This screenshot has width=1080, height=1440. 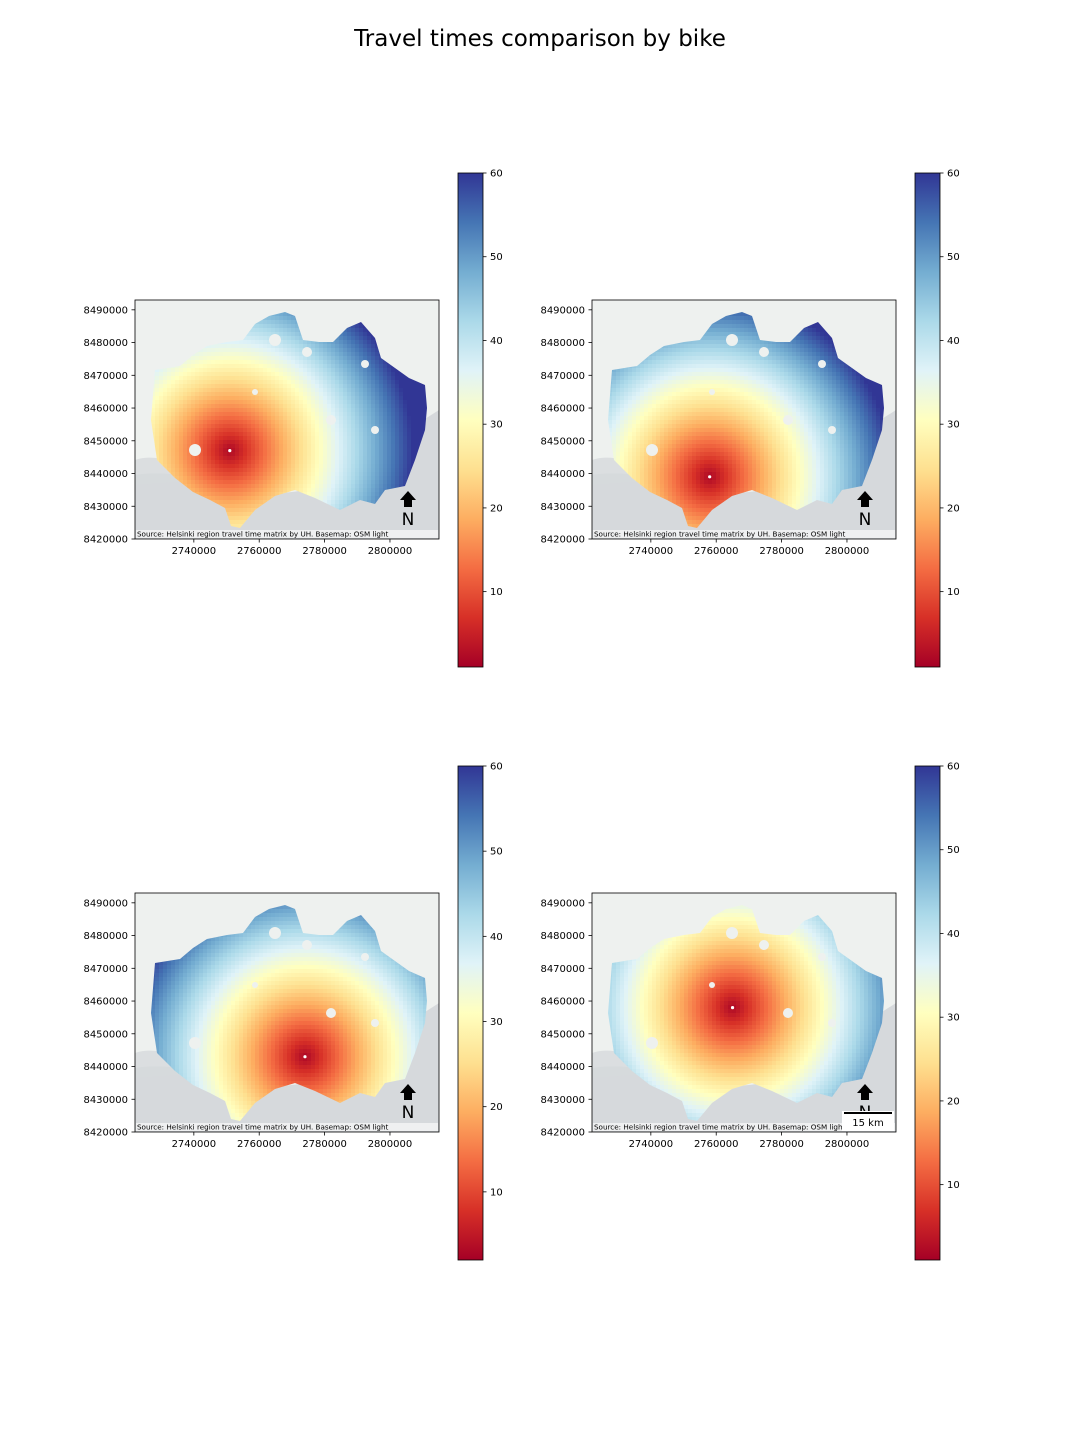 I want to click on lake-hole, so click(x=375, y=430).